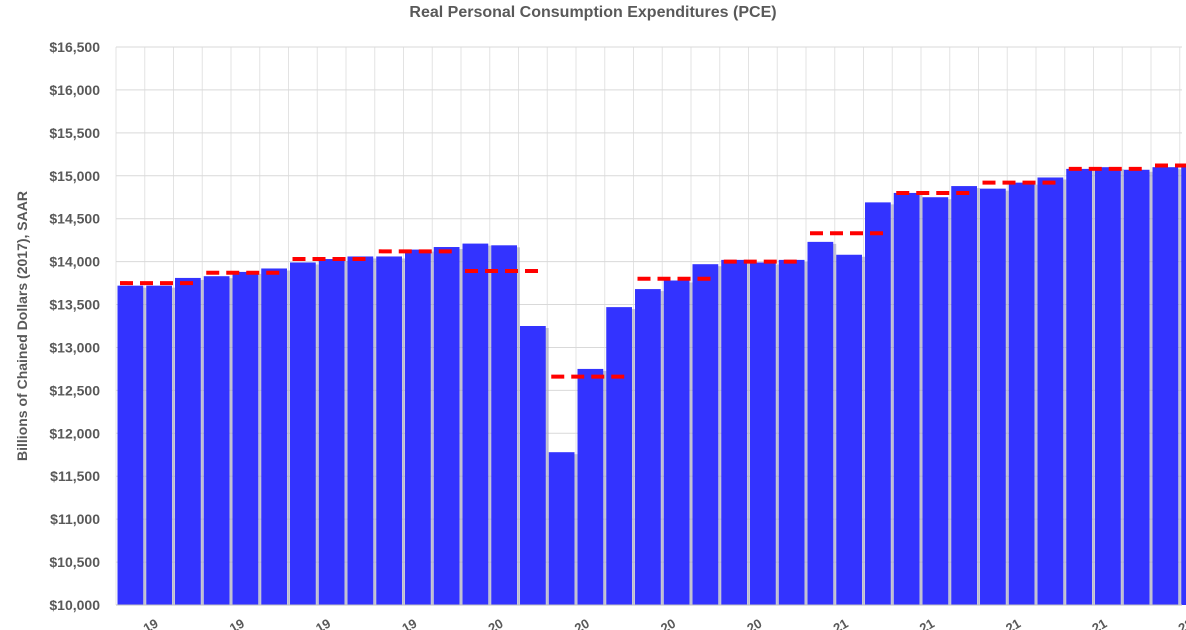  Describe the element at coordinates (75, 476) in the screenshot. I see `y-tick-label: $11,500` at that location.